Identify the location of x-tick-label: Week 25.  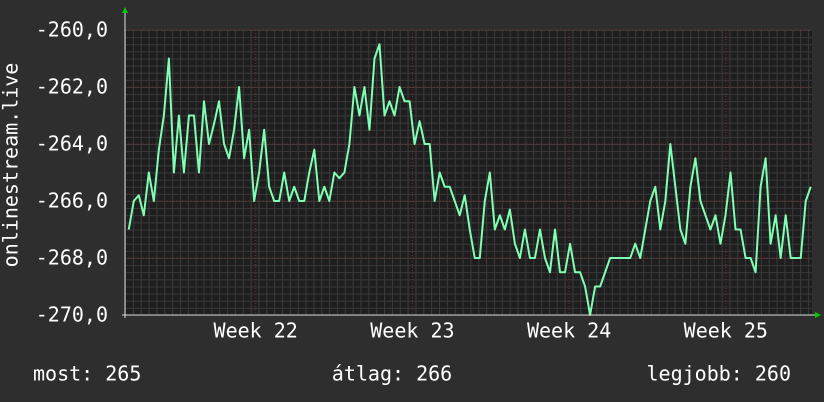
(726, 331).